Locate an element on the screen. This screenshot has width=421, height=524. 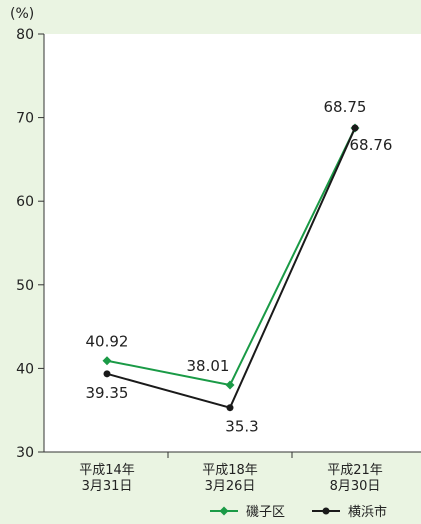
x-category-label-line2: 3月26日 is located at coordinates (230, 486).